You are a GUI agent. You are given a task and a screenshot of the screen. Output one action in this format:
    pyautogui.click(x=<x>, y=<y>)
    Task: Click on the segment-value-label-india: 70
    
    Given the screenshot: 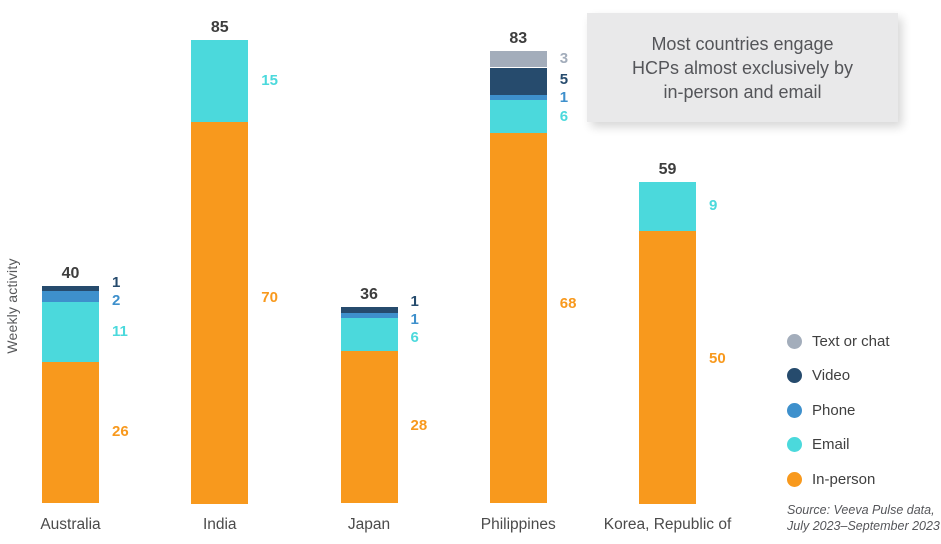 What is the action you would take?
    pyautogui.click(x=269, y=297)
    